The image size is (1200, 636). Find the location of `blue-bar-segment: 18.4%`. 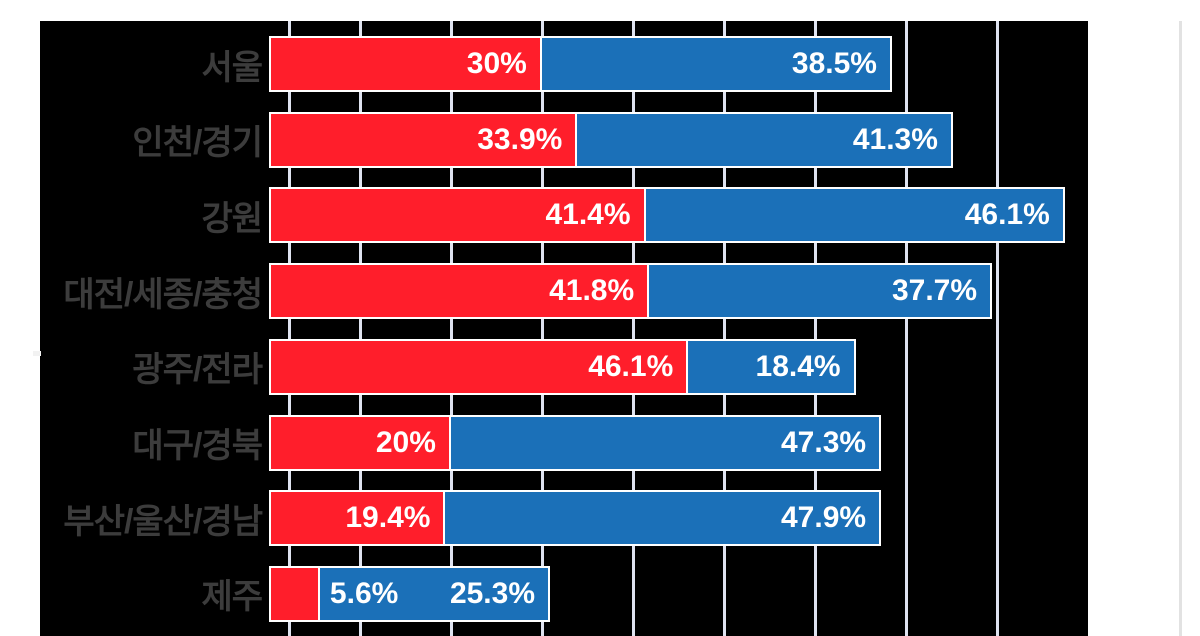

blue-bar-segment: 18.4% is located at coordinates (771, 366).